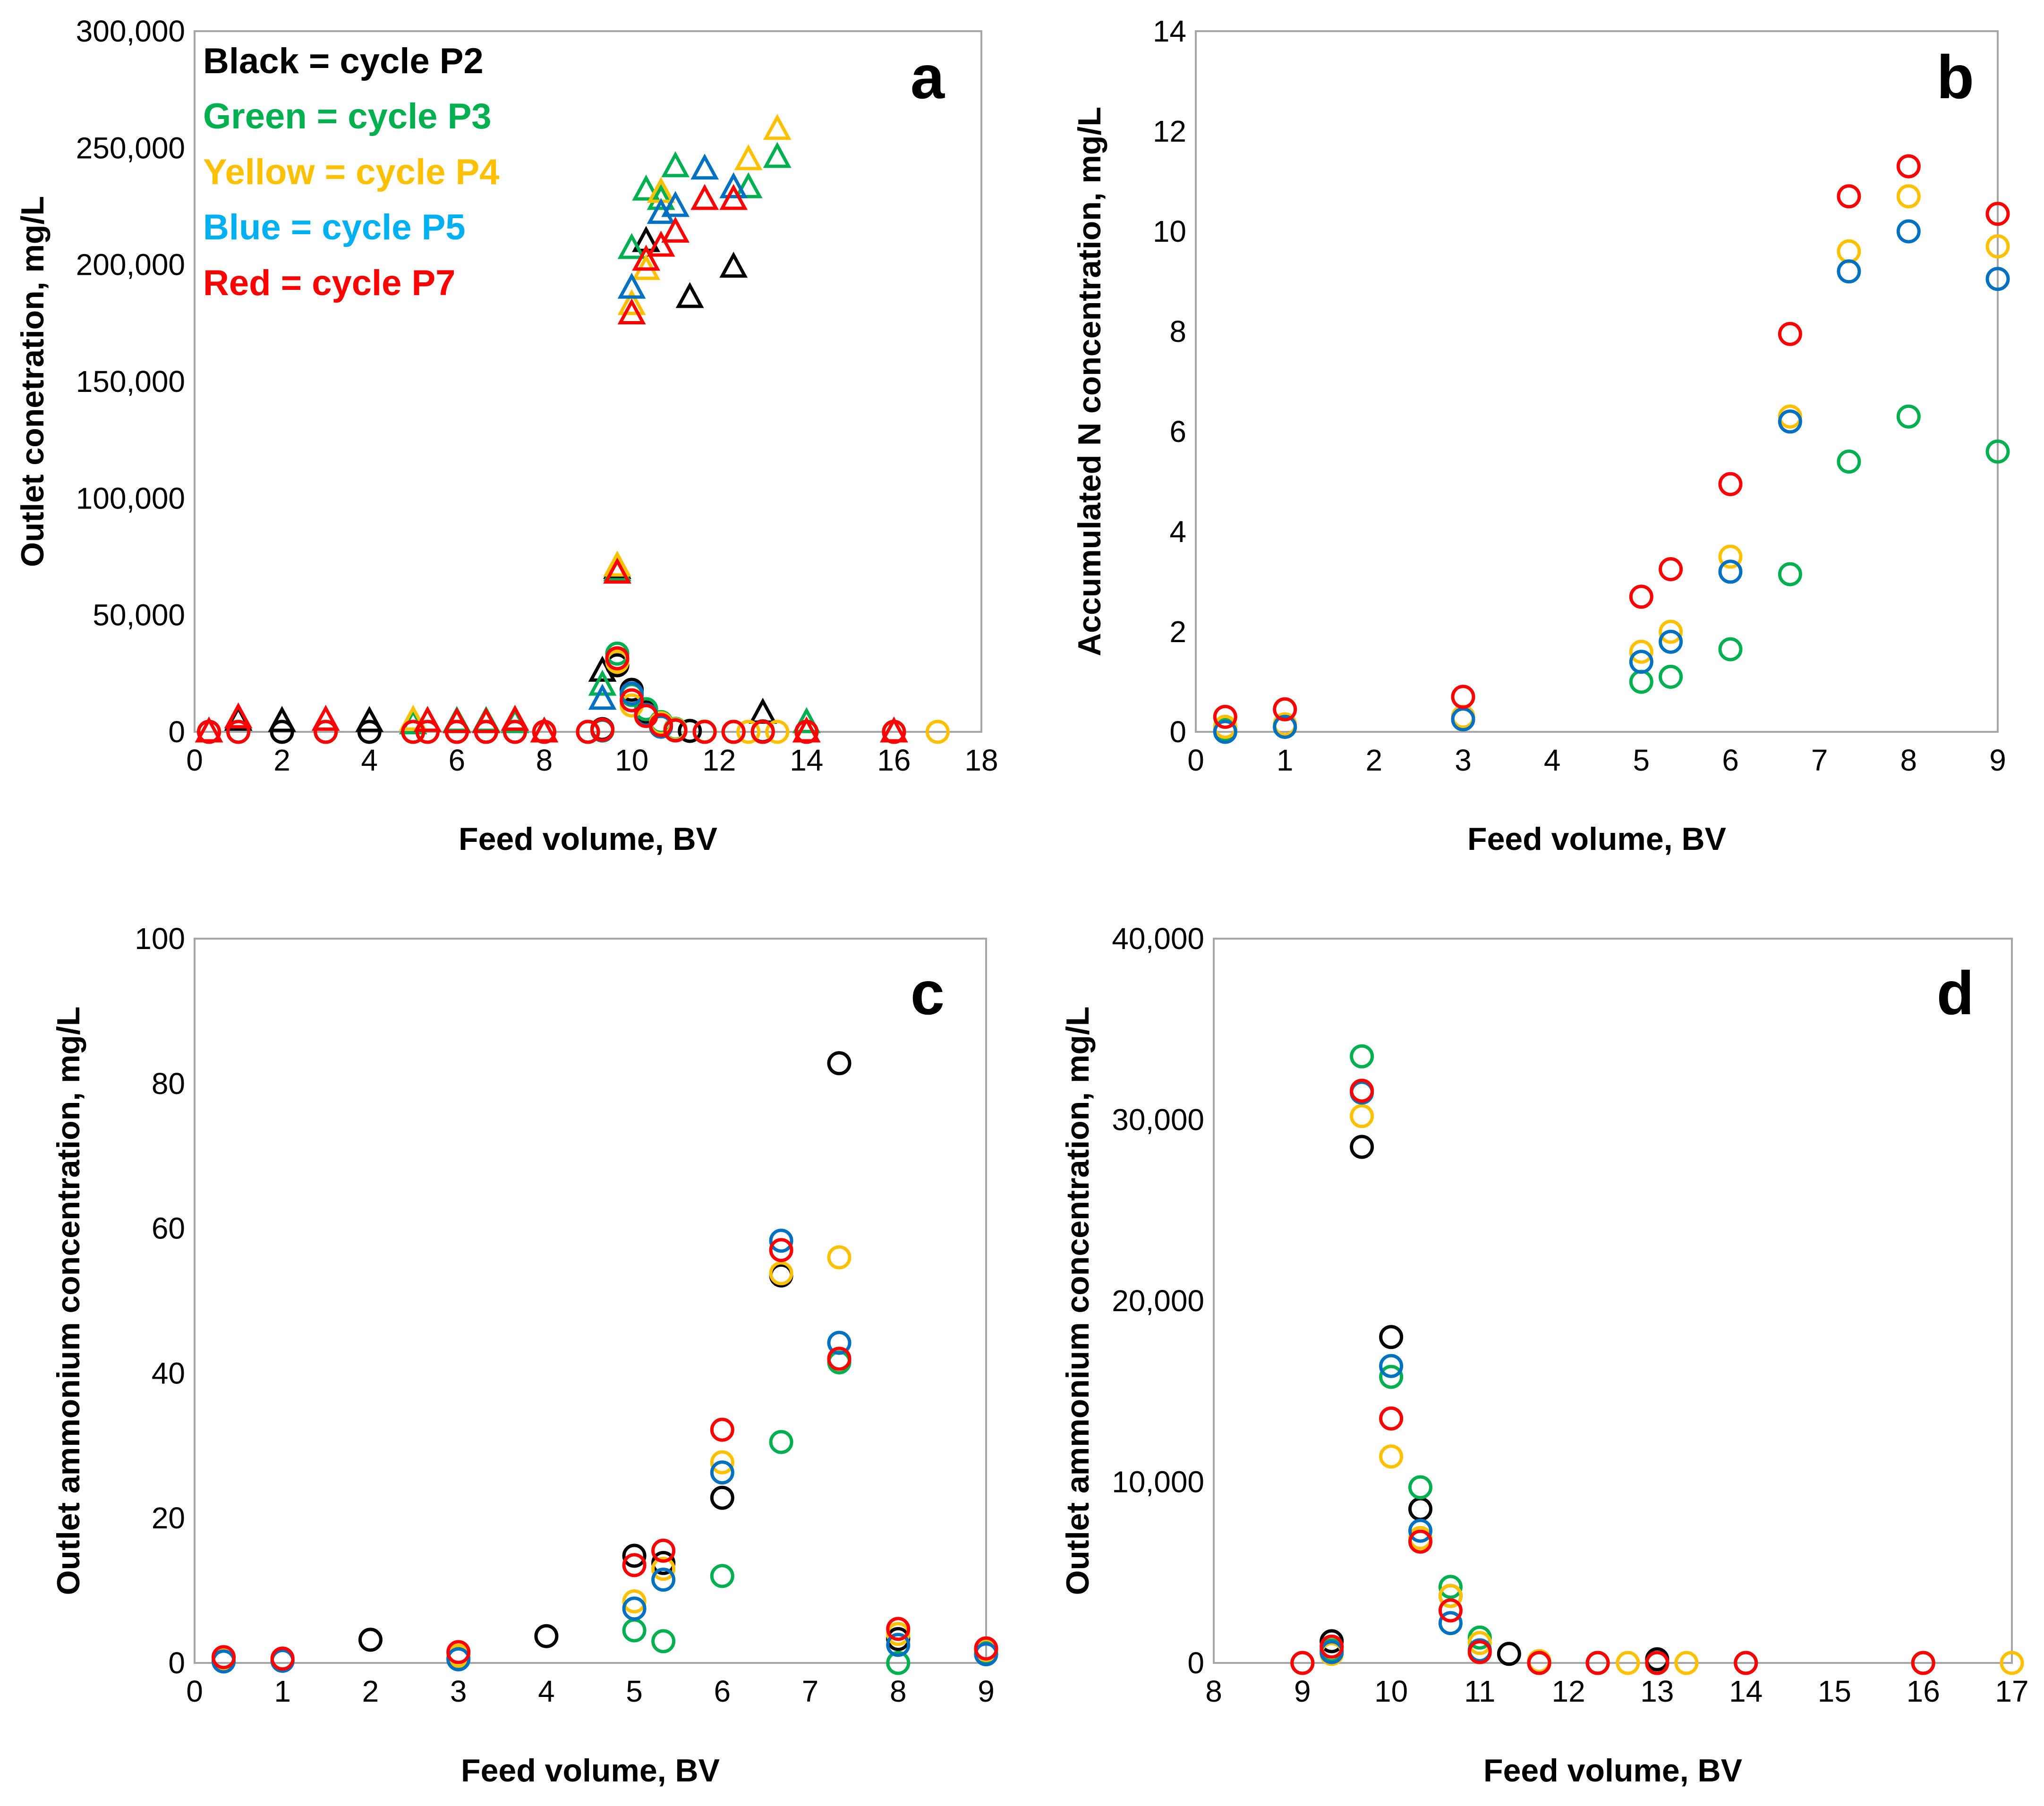  What do you see at coordinates (1923, 1691) in the screenshot?
I see `panel-d-x-tick-label: 16` at bounding box center [1923, 1691].